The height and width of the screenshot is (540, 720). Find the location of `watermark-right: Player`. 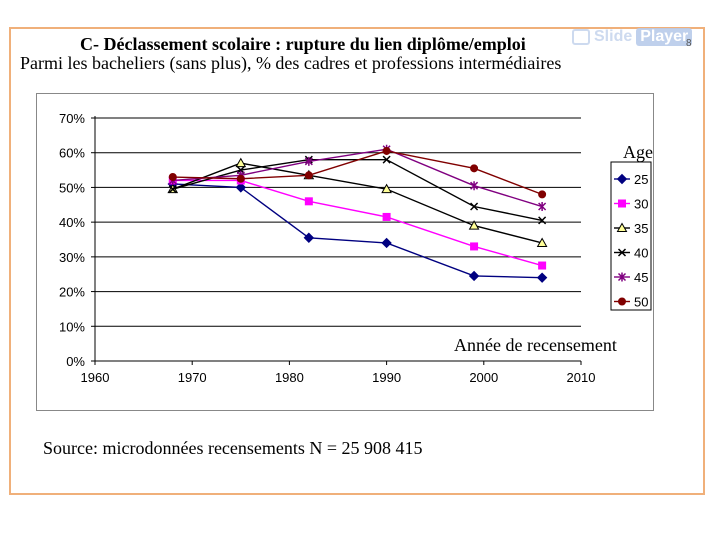

watermark-right: Player is located at coordinates (664, 37).